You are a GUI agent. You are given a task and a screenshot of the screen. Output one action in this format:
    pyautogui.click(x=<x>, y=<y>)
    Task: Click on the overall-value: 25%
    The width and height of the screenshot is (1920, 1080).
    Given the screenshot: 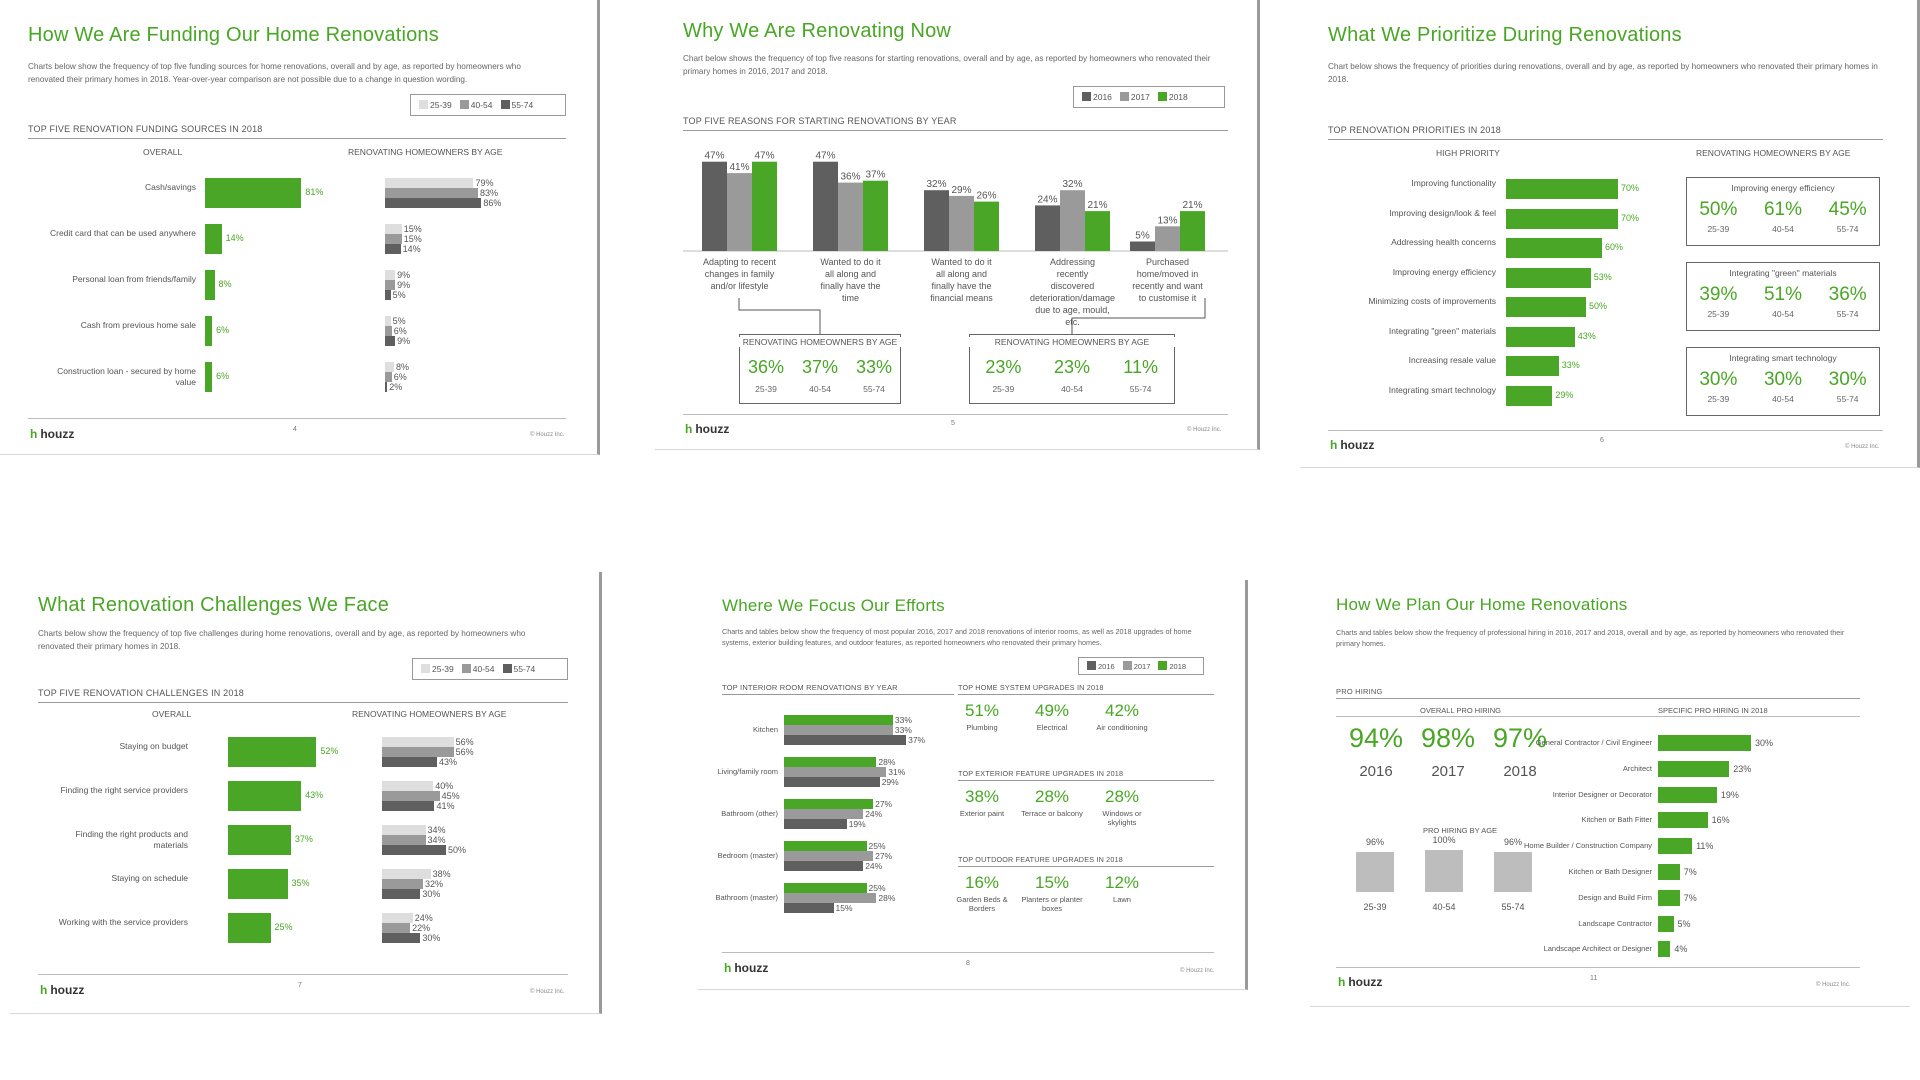 What is the action you would take?
    pyautogui.click(x=283, y=927)
    